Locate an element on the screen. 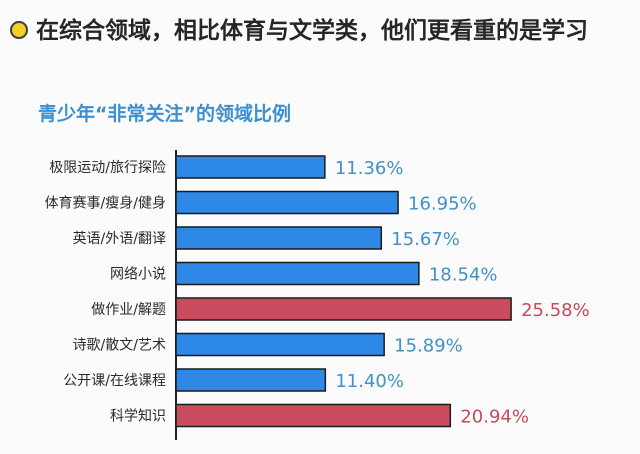 The height and width of the screenshot is (454, 640). category-label-1: 体育赛事/瘦身/健身 is located at coordinates (105, 203).